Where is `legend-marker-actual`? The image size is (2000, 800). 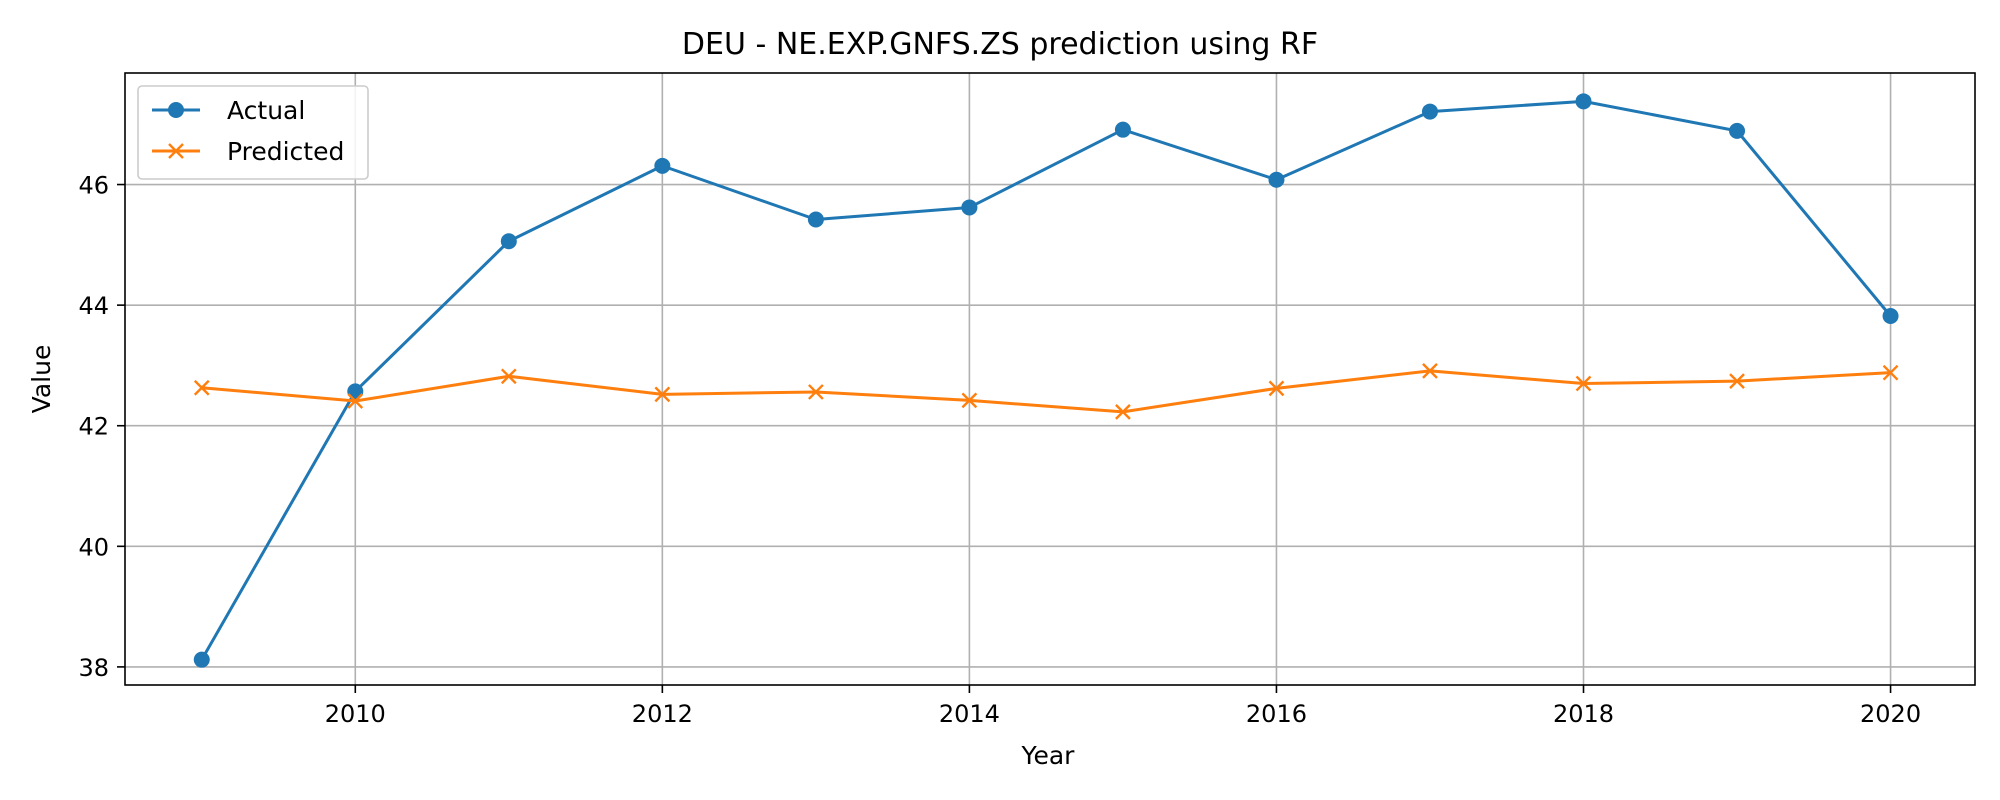 legend-marker-actual is located at coordinates (176, 110).